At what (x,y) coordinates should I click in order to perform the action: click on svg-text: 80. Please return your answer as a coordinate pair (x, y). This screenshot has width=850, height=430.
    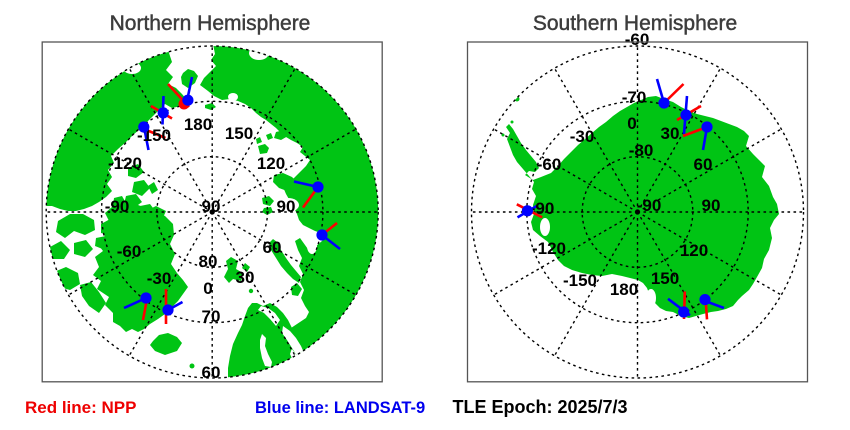
    Looking at the image, I should click on (208, 261).